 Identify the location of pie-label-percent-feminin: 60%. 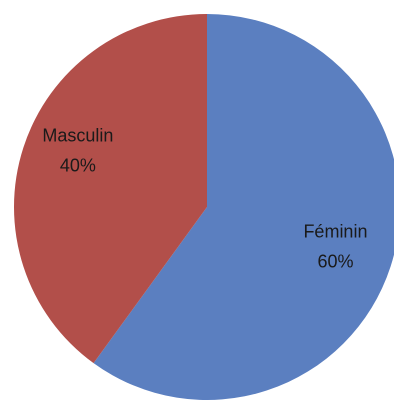
(335, 262).